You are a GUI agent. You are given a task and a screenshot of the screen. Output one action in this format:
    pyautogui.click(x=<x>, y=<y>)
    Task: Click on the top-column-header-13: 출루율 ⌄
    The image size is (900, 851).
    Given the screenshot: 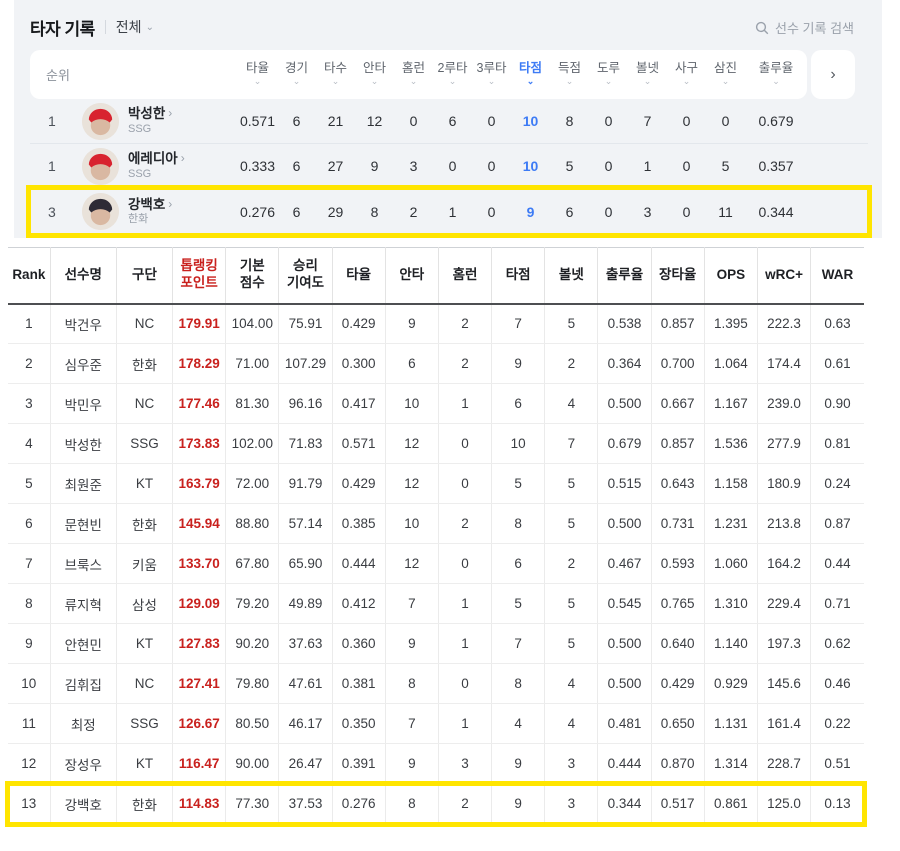 What is the action you would take?
    pyautogui.click(x=776, y=74)
    